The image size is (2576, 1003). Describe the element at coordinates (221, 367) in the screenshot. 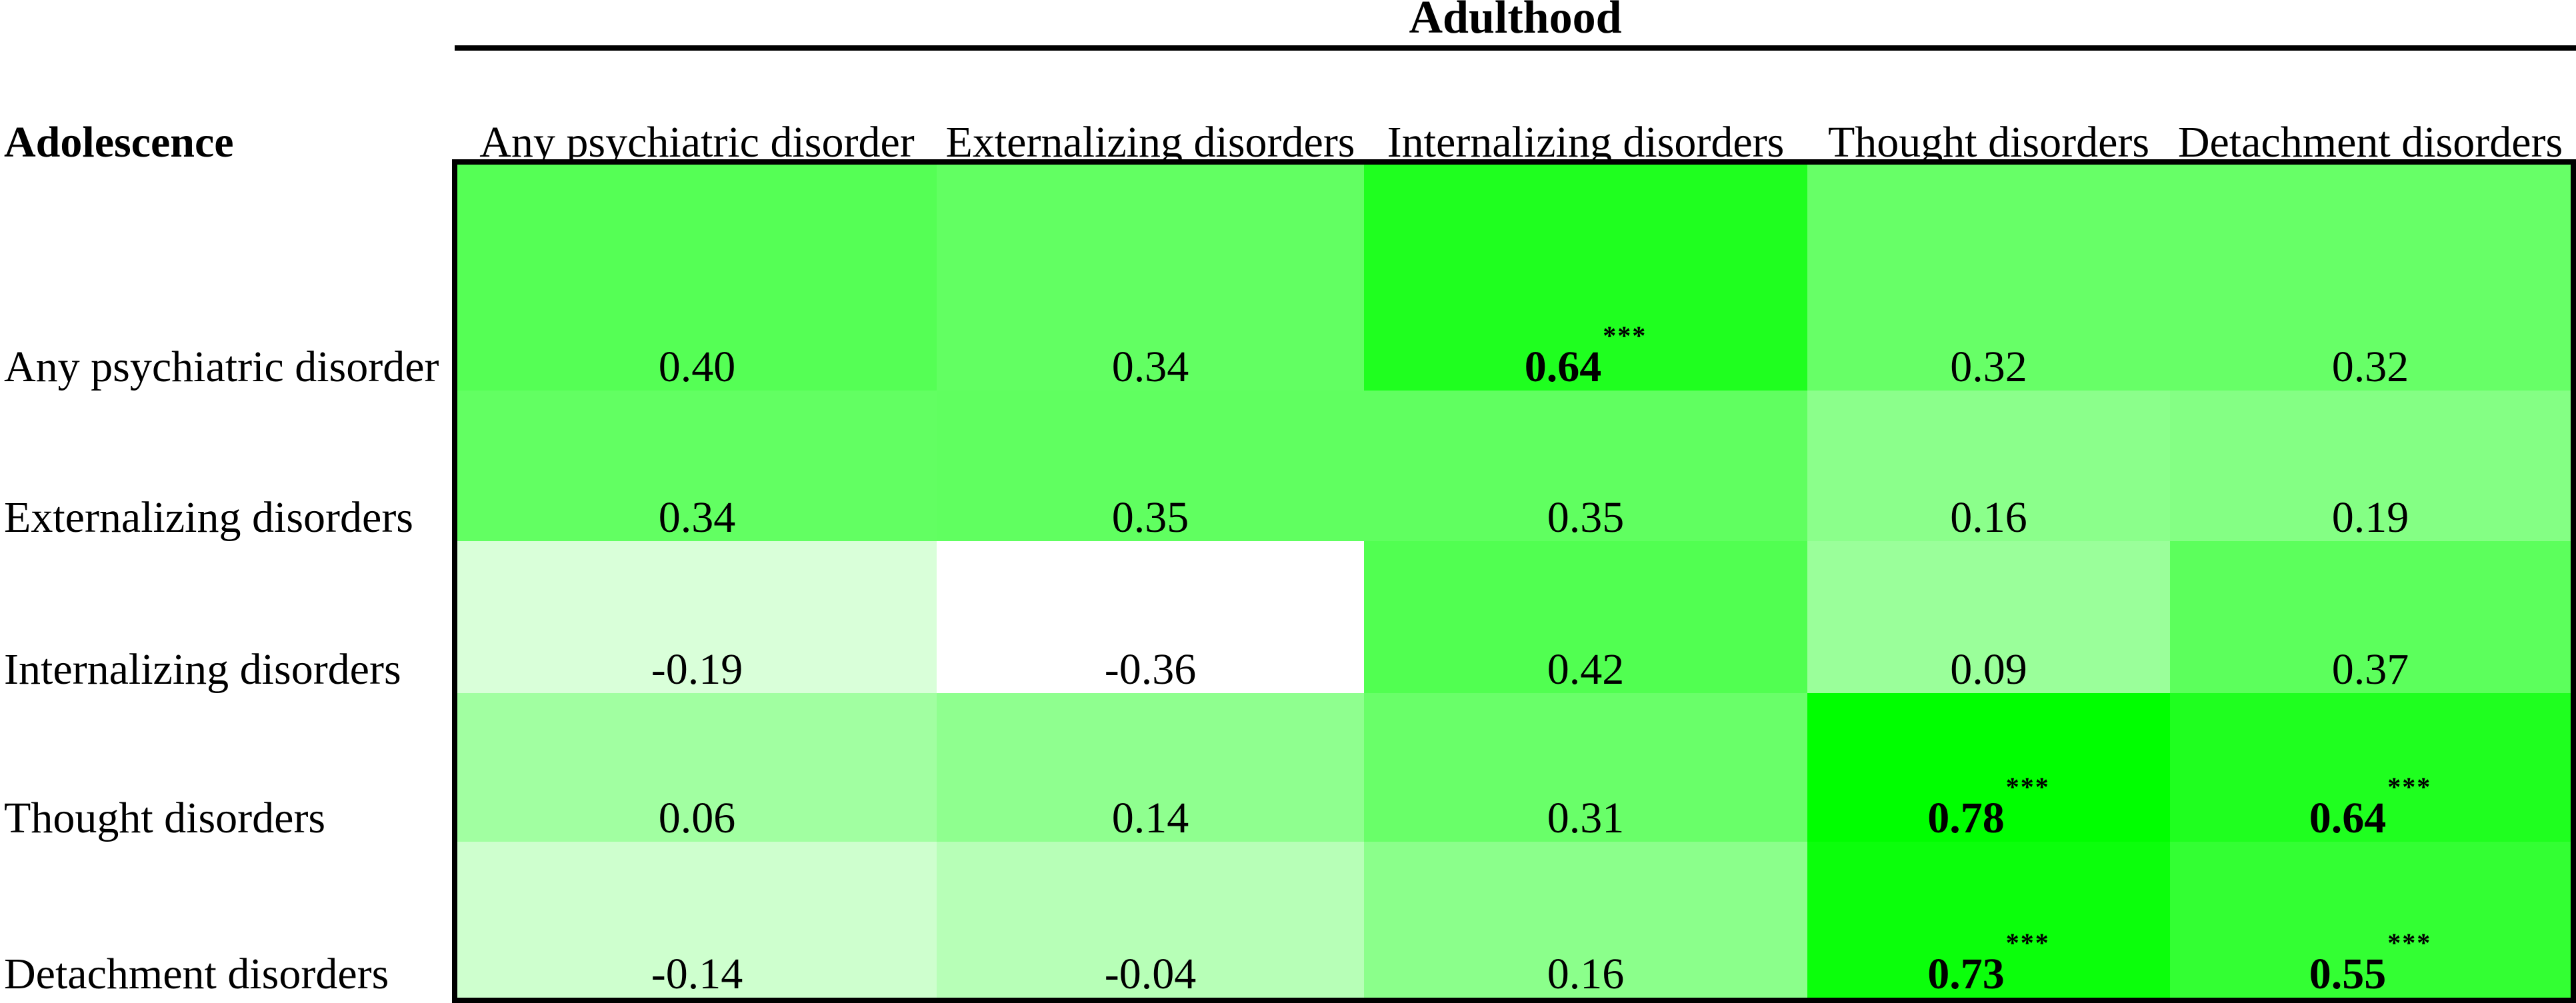

I see `row-label-any-psychiatric: Any psychiatric disorder` at that location.